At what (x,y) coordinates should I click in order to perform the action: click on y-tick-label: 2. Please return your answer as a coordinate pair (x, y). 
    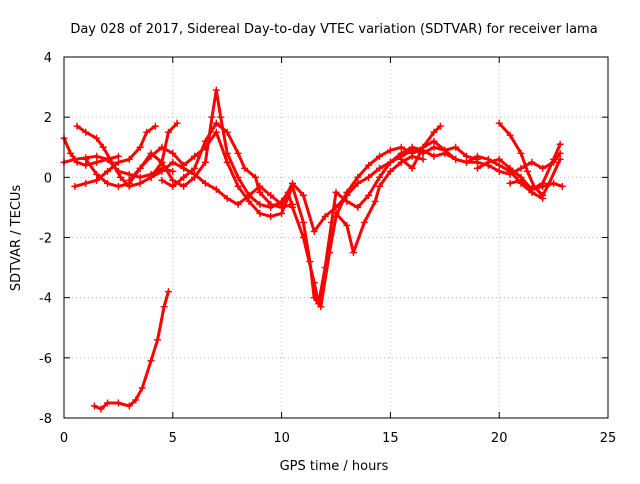
    Looking at the image, I should click on (48, 118).